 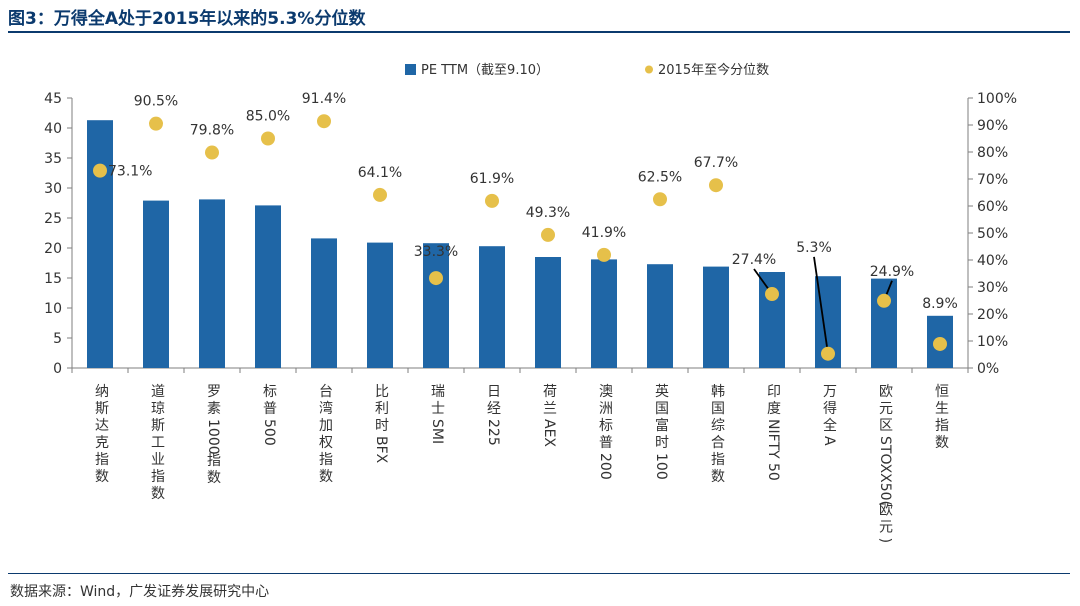 I want to click on category-label: 标普 500, so click(x=269, y=415).